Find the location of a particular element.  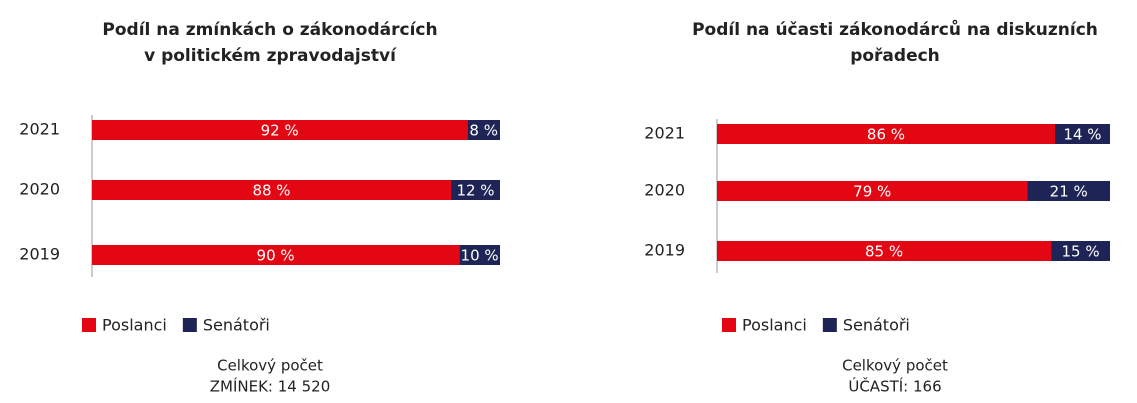

value-label: 10 % is located at coordinates (480, 256).